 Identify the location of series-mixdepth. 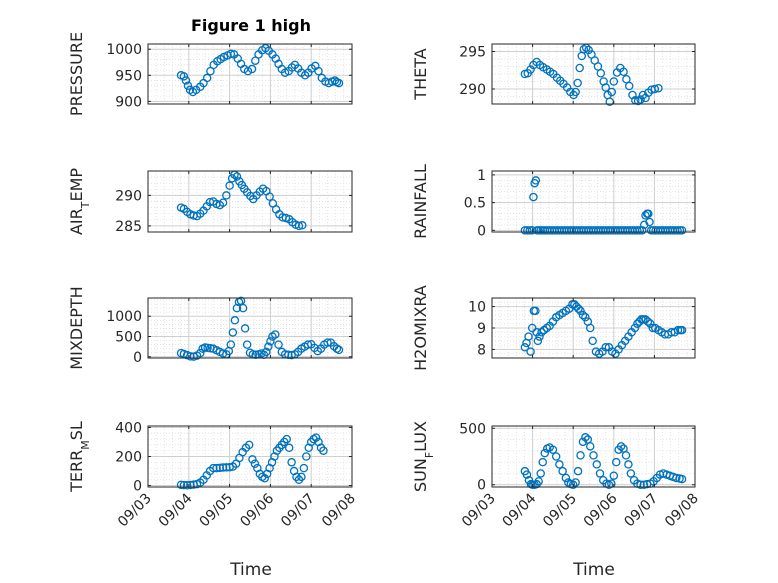
(260, 328).